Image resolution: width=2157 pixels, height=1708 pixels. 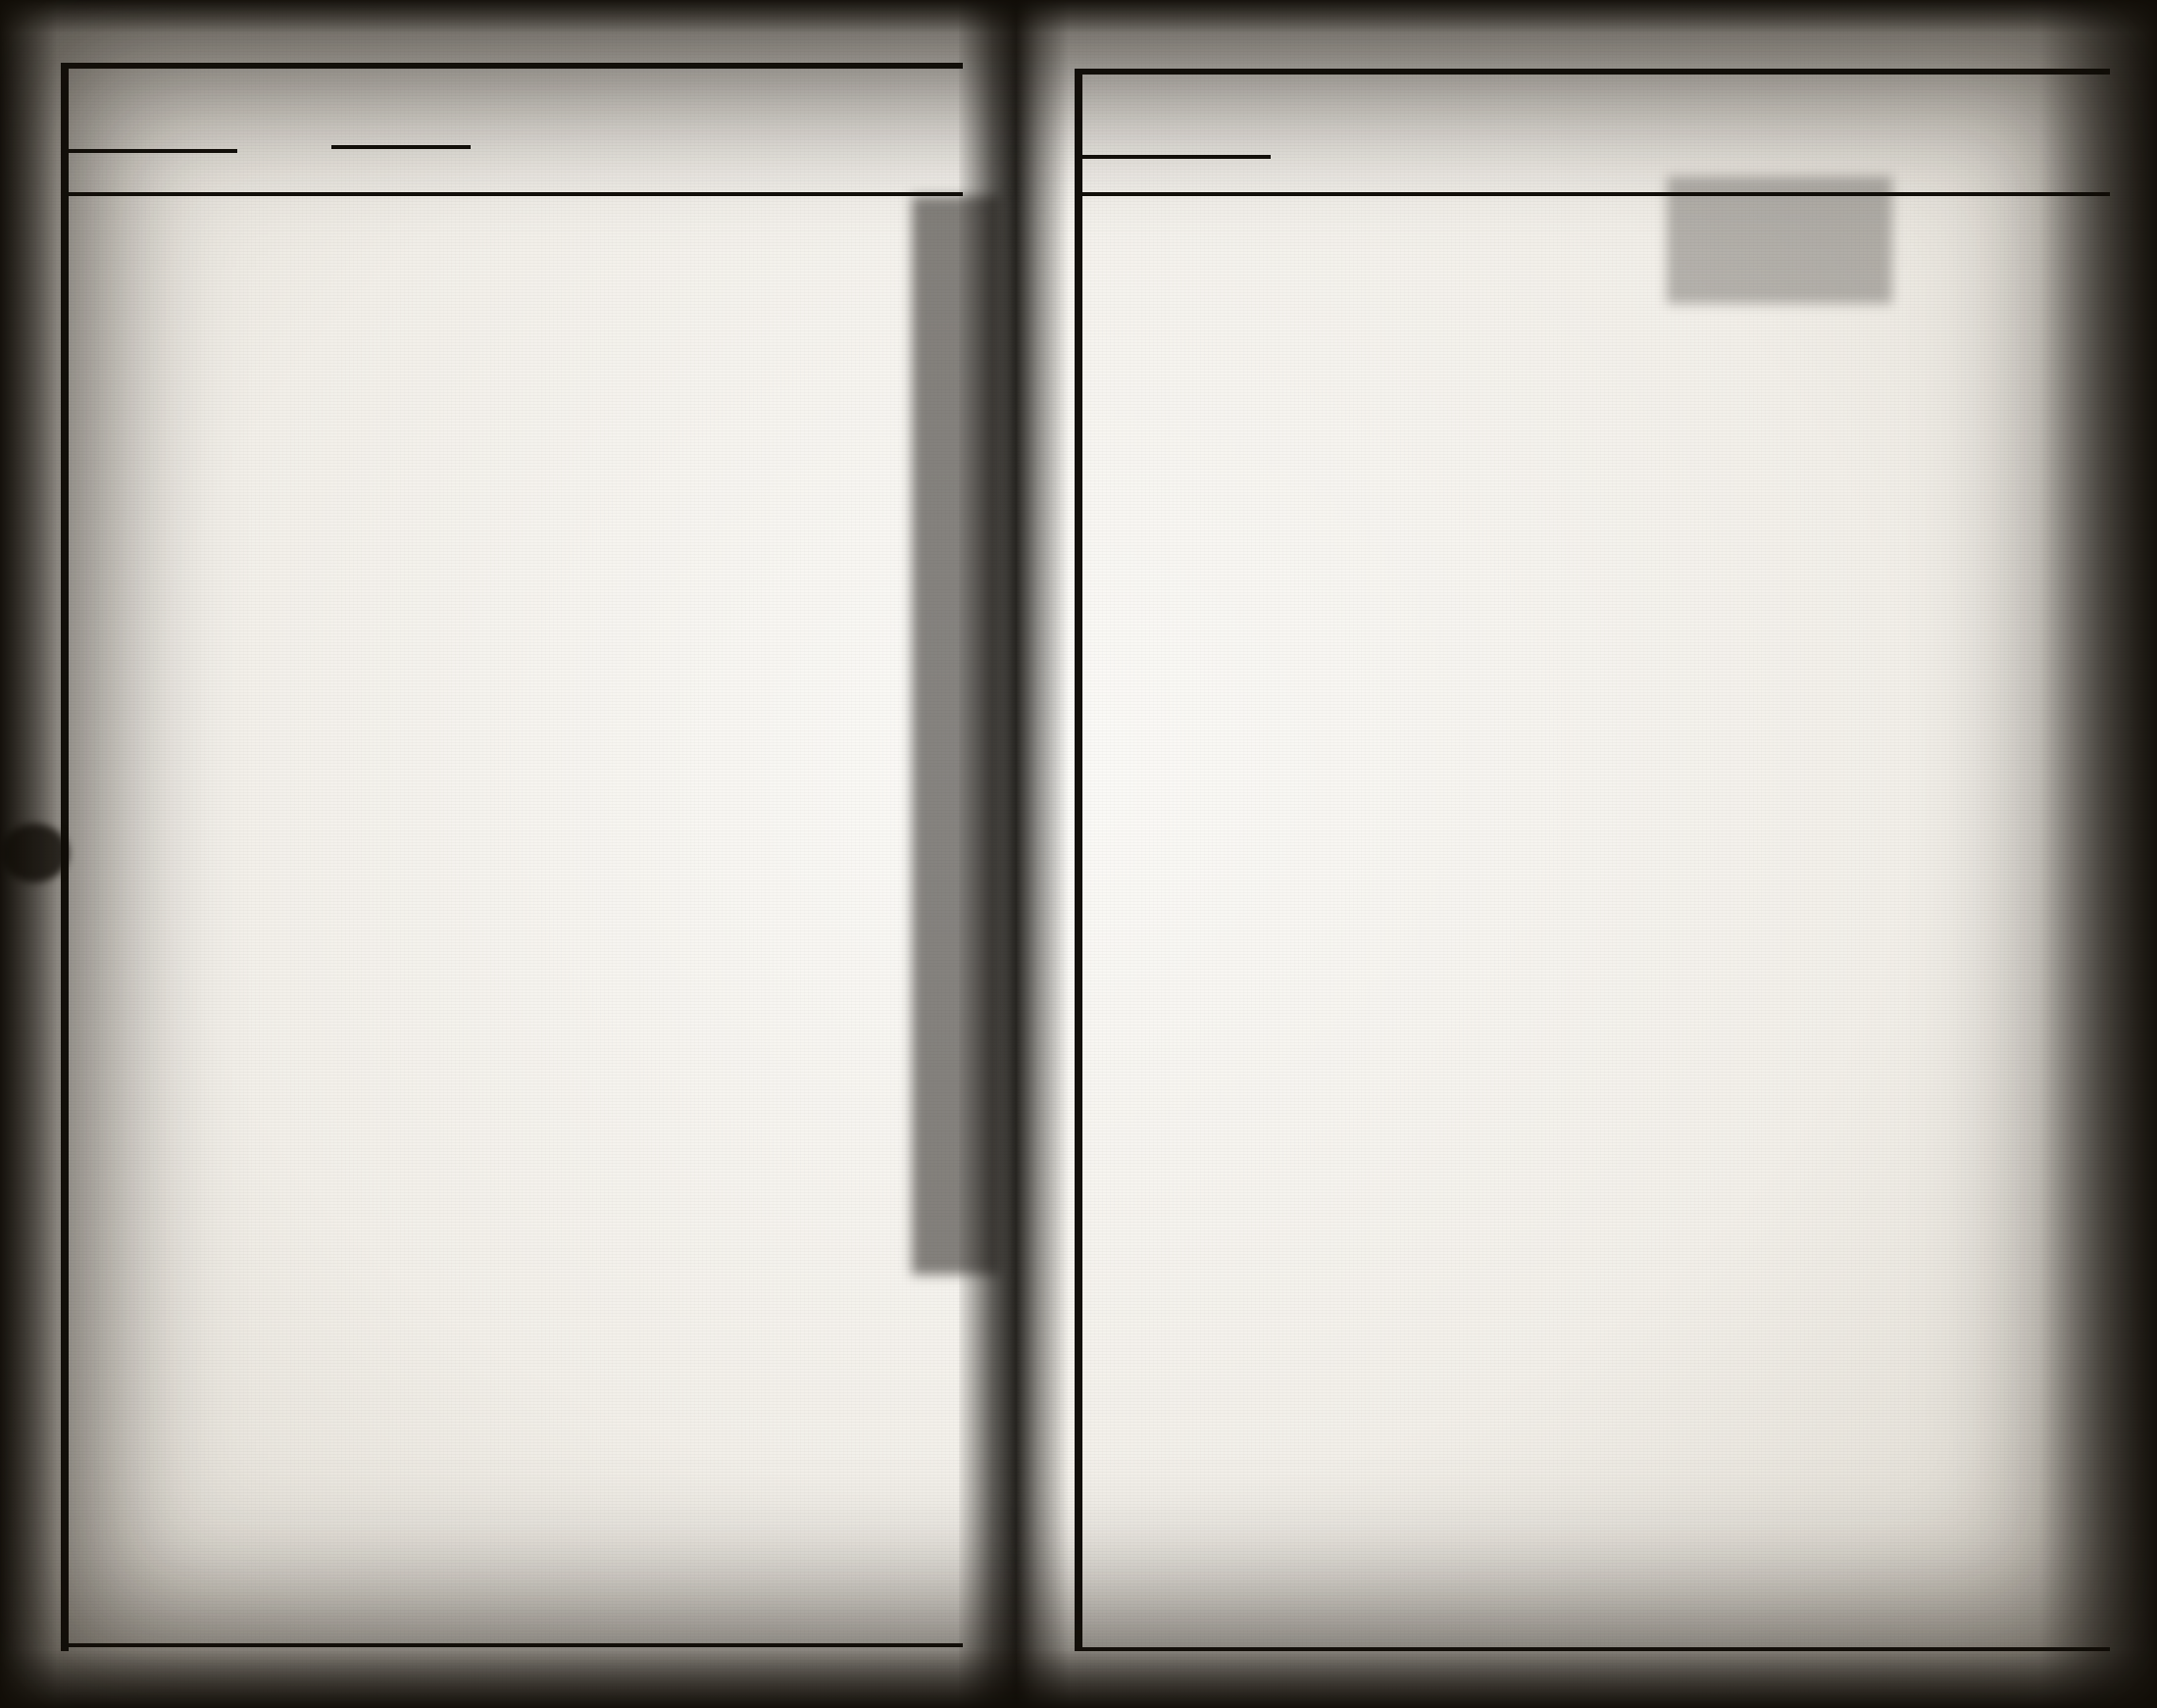 I want to click on table-top-border, so click(x=512, y=66).